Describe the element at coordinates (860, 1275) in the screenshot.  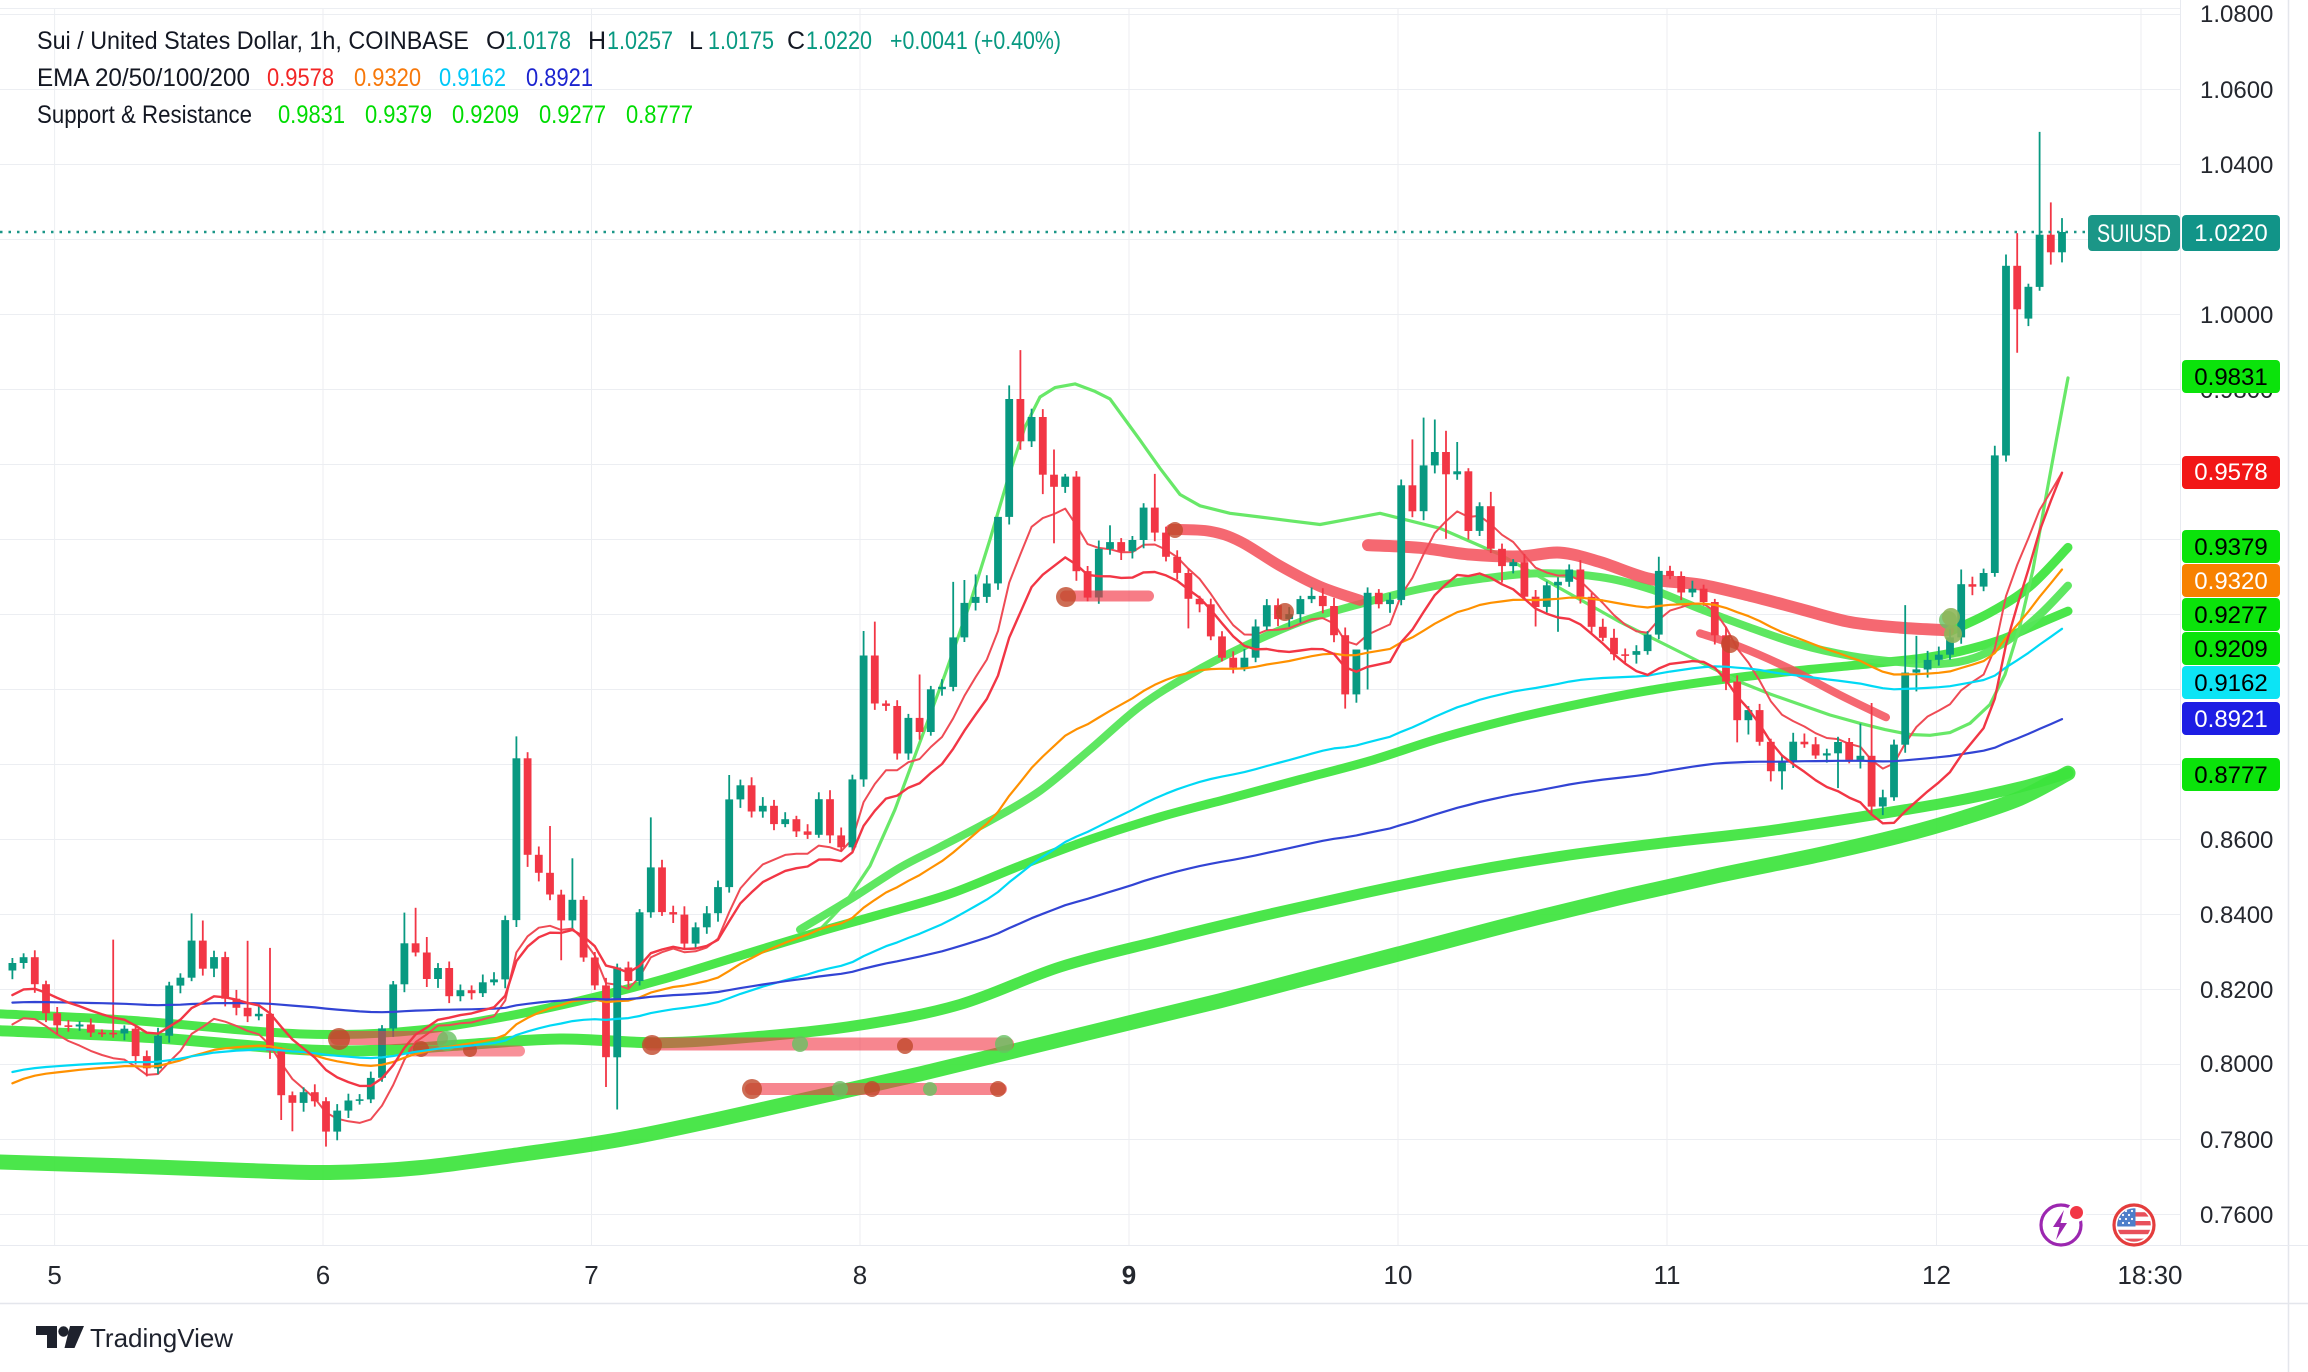
I see `svg-text: 8` at that location.